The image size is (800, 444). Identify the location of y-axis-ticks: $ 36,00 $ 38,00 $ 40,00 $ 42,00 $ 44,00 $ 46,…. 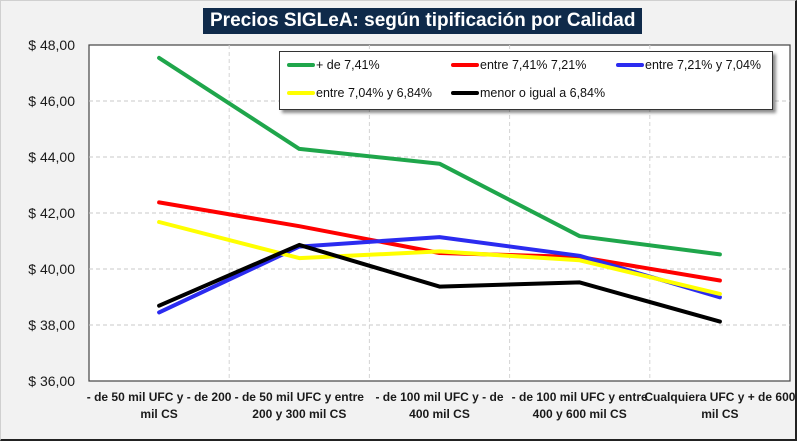
(51, 213).